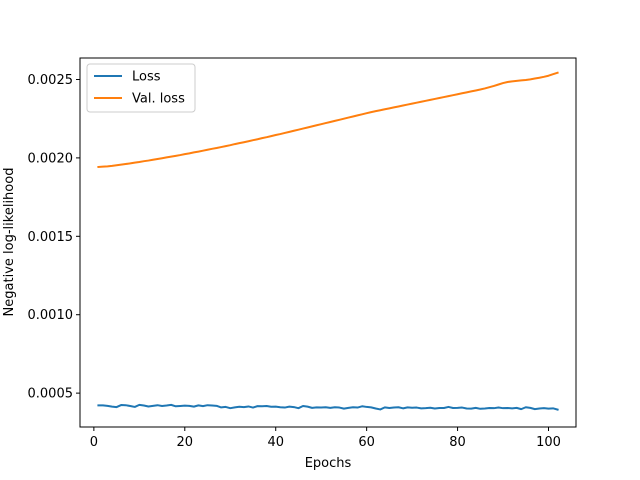 The height and width of the screenshot is (480, 640). I want to click on x-tick-label: 80, so click(457, 442).